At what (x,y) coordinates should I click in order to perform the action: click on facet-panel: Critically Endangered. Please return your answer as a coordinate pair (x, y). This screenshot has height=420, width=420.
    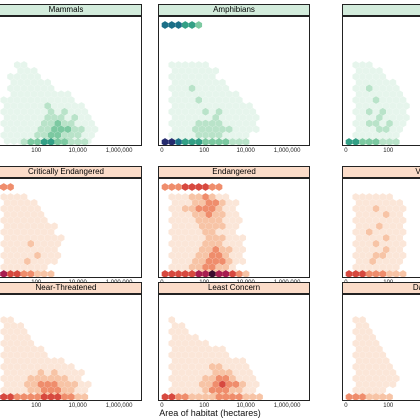
    Looking at the image, I should click on (71, 222).